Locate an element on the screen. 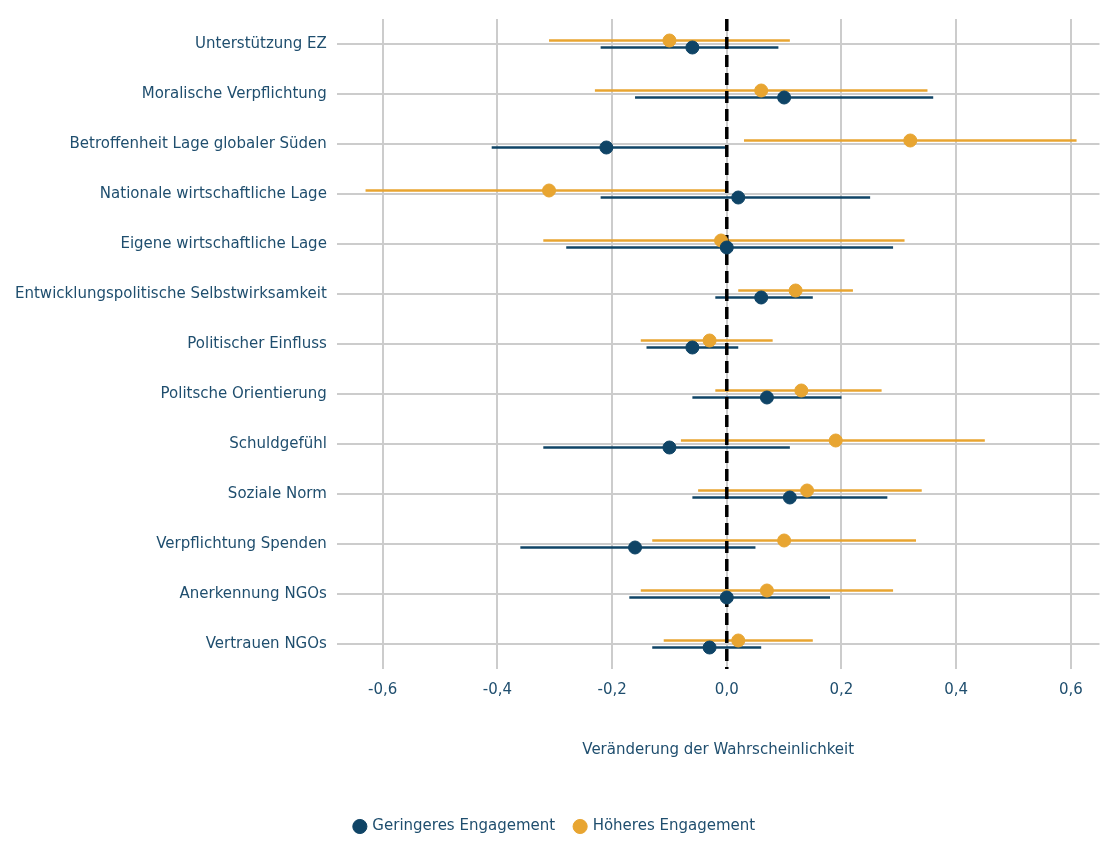 The image size is (1107, 849). y-tick-label: Betroffenheit Lage globaler Süden is located at coordinates (198, 142).